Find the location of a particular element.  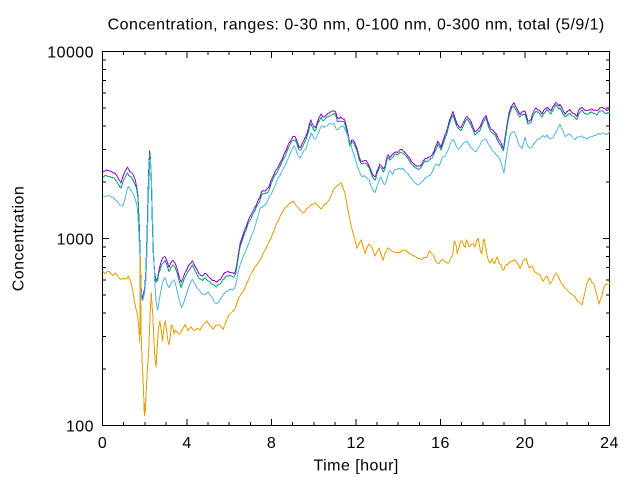

svg-text: 16 is located at coordinates (440, 443).